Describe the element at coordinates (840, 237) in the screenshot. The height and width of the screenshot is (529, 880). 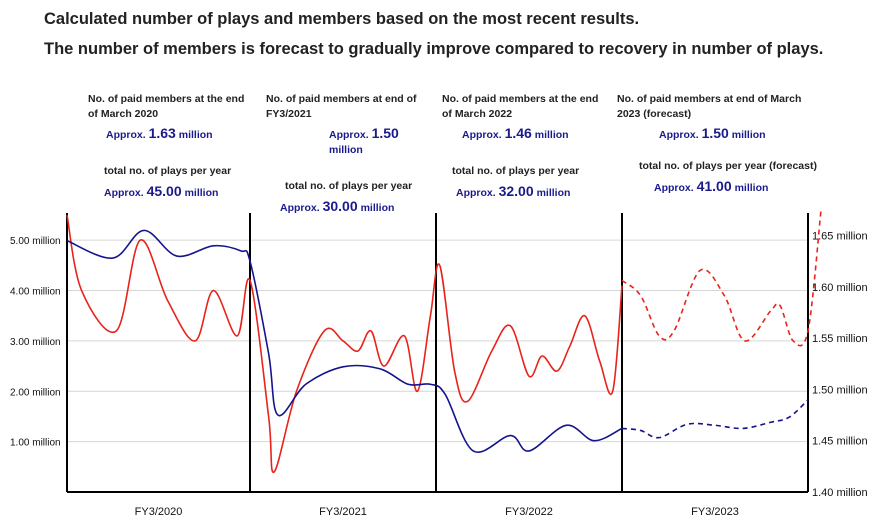
I see `right-tick-label: 1.65 million` at that location.